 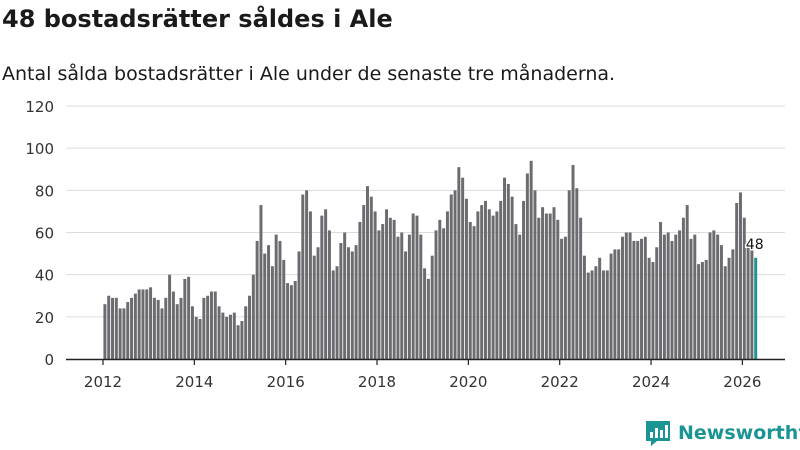 I want to click on y-tick-label: 80, so click(x=44, y=191).